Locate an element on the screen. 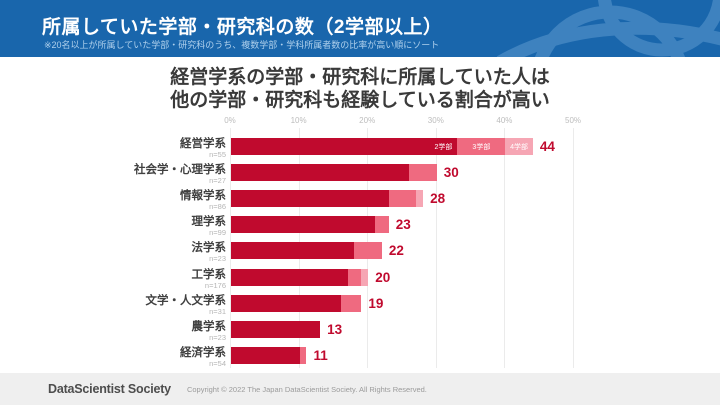 Image resolution: width=720 pixels, height=405 pixels. swirl-globe-logo-icon is located at coordinates (608, 28).